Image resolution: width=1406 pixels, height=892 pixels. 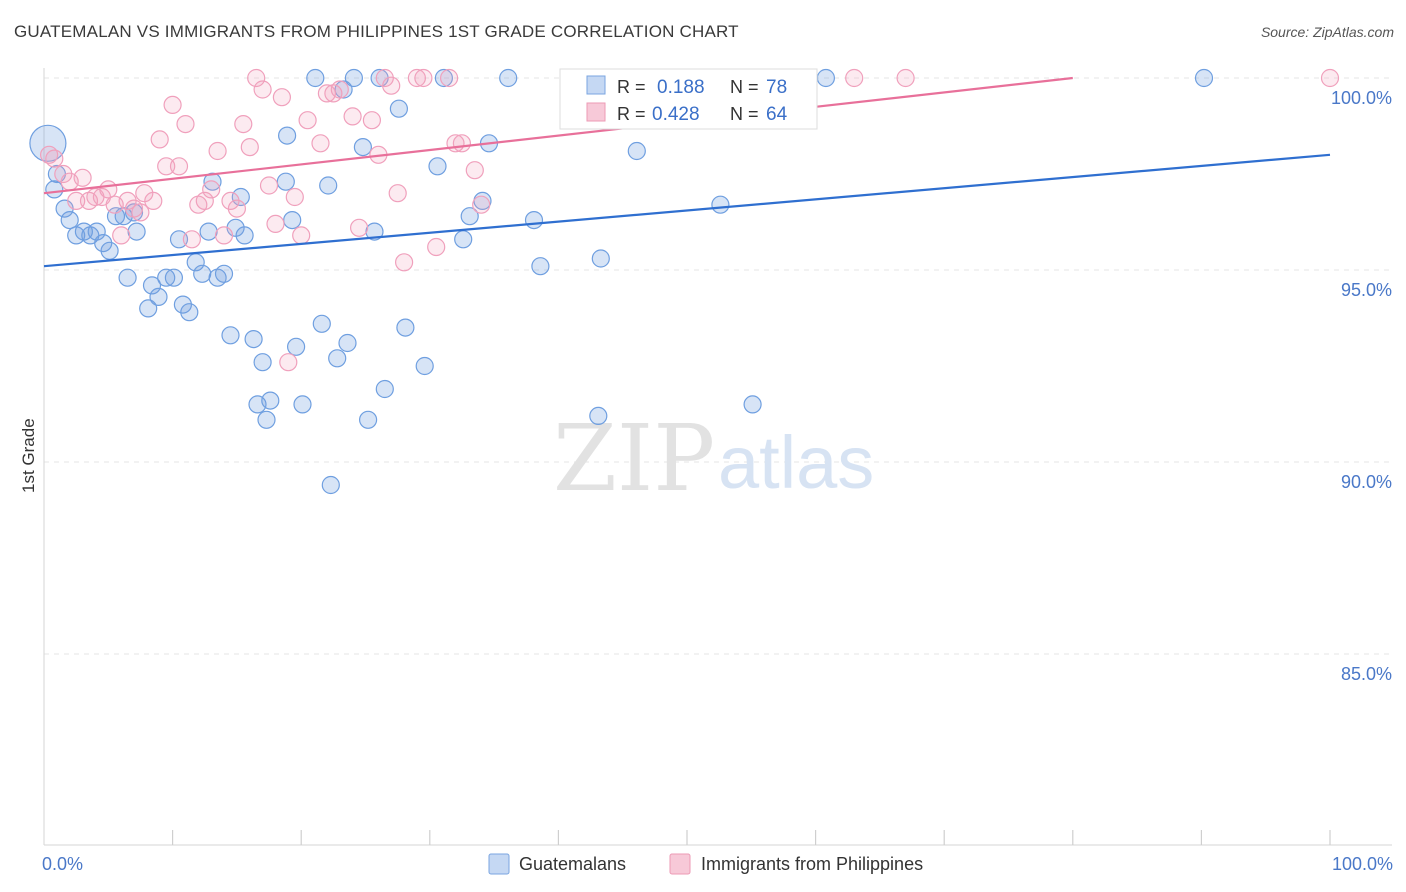 I want to click on trend-line-philippines, so click(x=558, y=135).